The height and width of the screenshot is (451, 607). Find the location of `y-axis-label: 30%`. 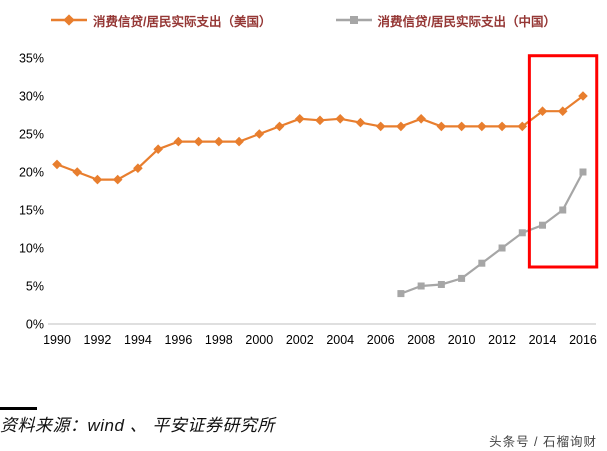

y-axis-label: 30% is located at coordinates (31, 97).